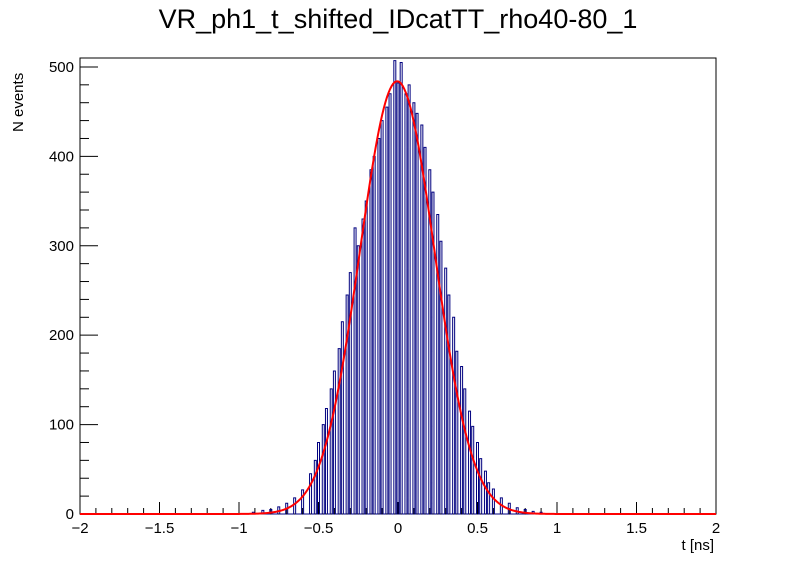  I want to click on x-tick-label: −0.5, so click(319, 528).